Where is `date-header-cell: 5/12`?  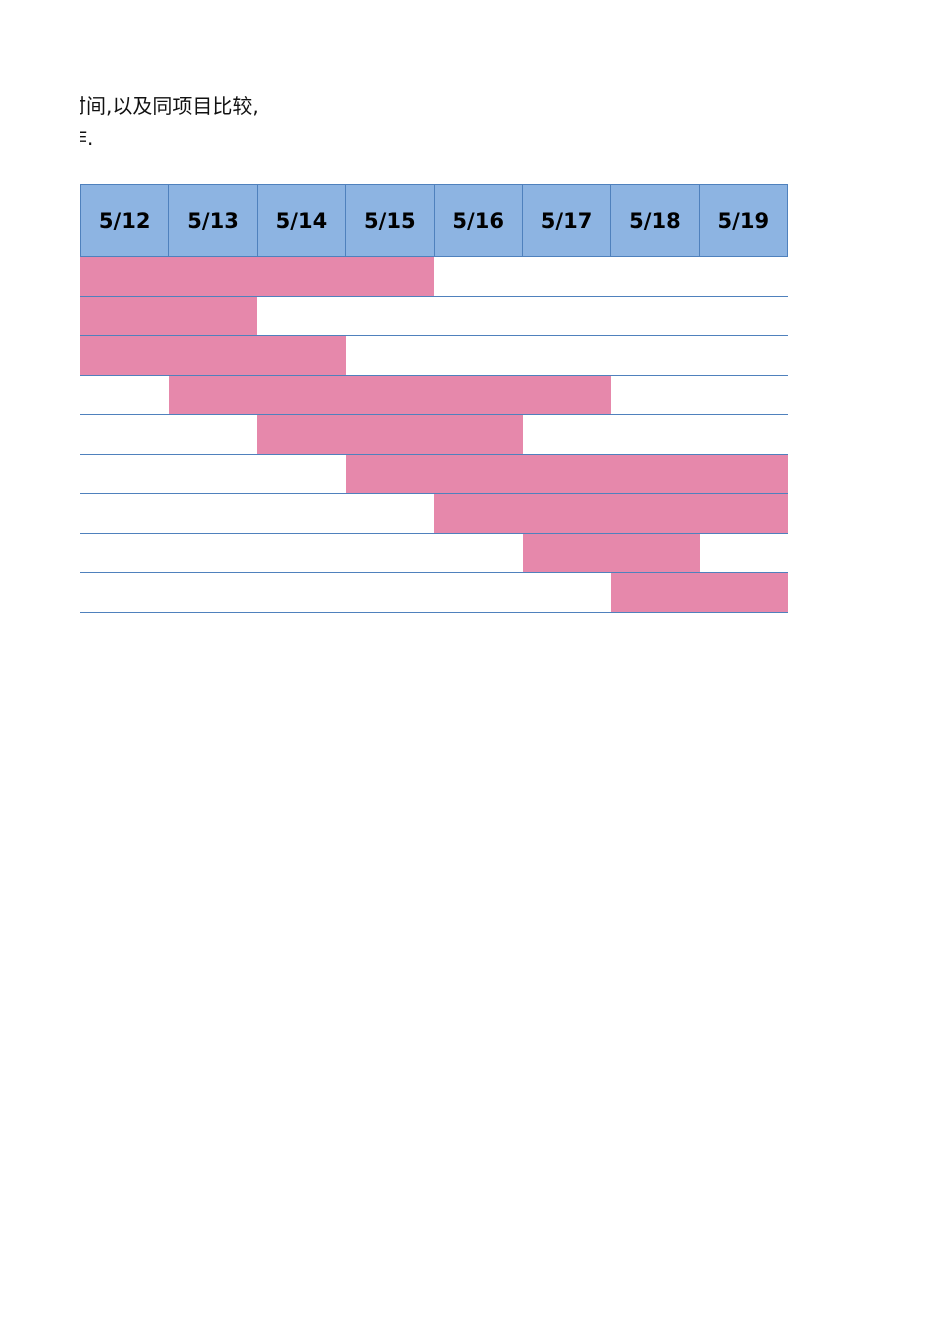 date-header-cell: 5/12 is located at coordinates (125, 220).